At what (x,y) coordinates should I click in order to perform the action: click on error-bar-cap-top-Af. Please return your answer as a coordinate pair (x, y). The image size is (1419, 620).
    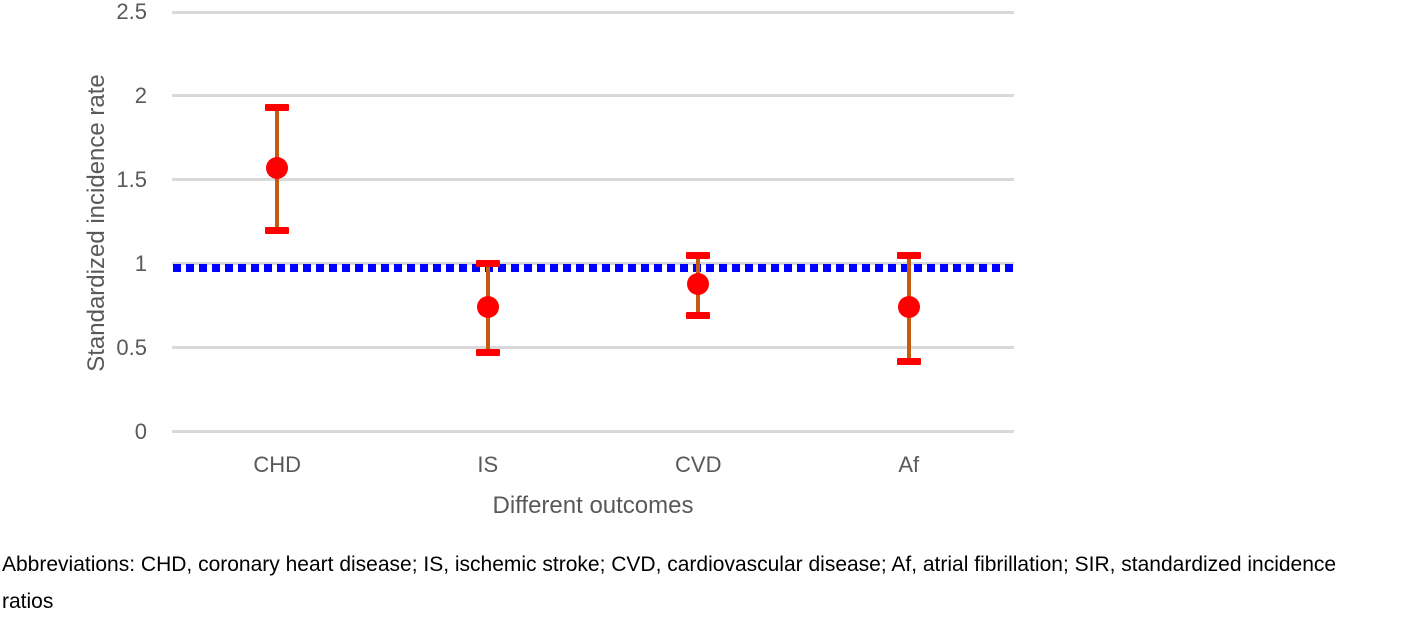
    Looking at the image, I should click on (908, 255).